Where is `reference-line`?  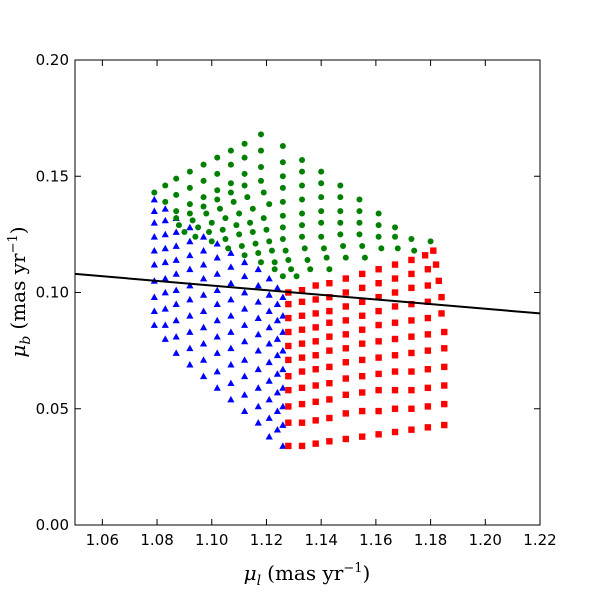
reference-line is located at coordinates (307, 293).